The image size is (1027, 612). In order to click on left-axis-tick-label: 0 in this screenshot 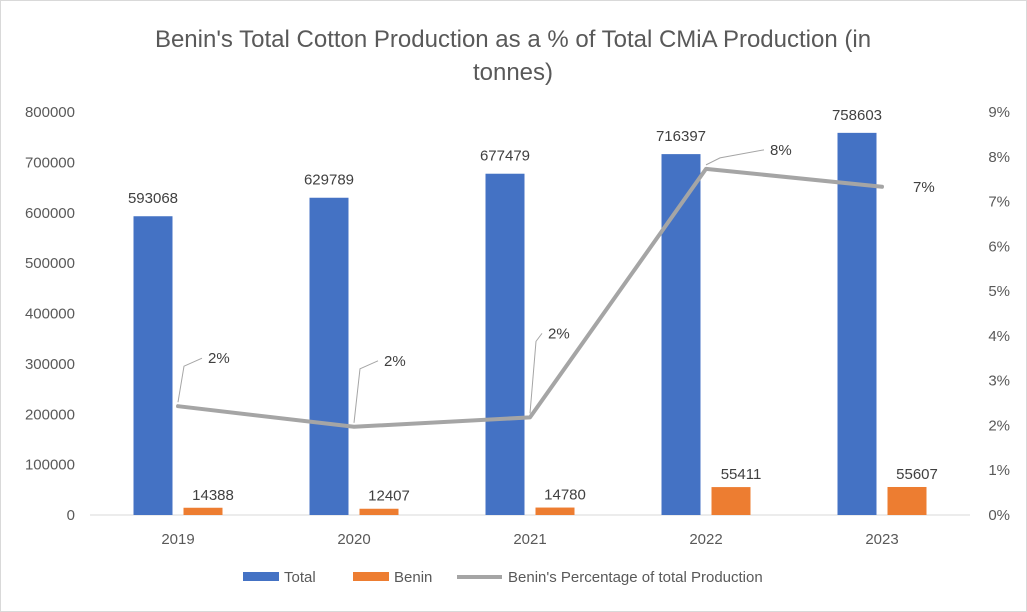, I will do `click(71, 515)`.